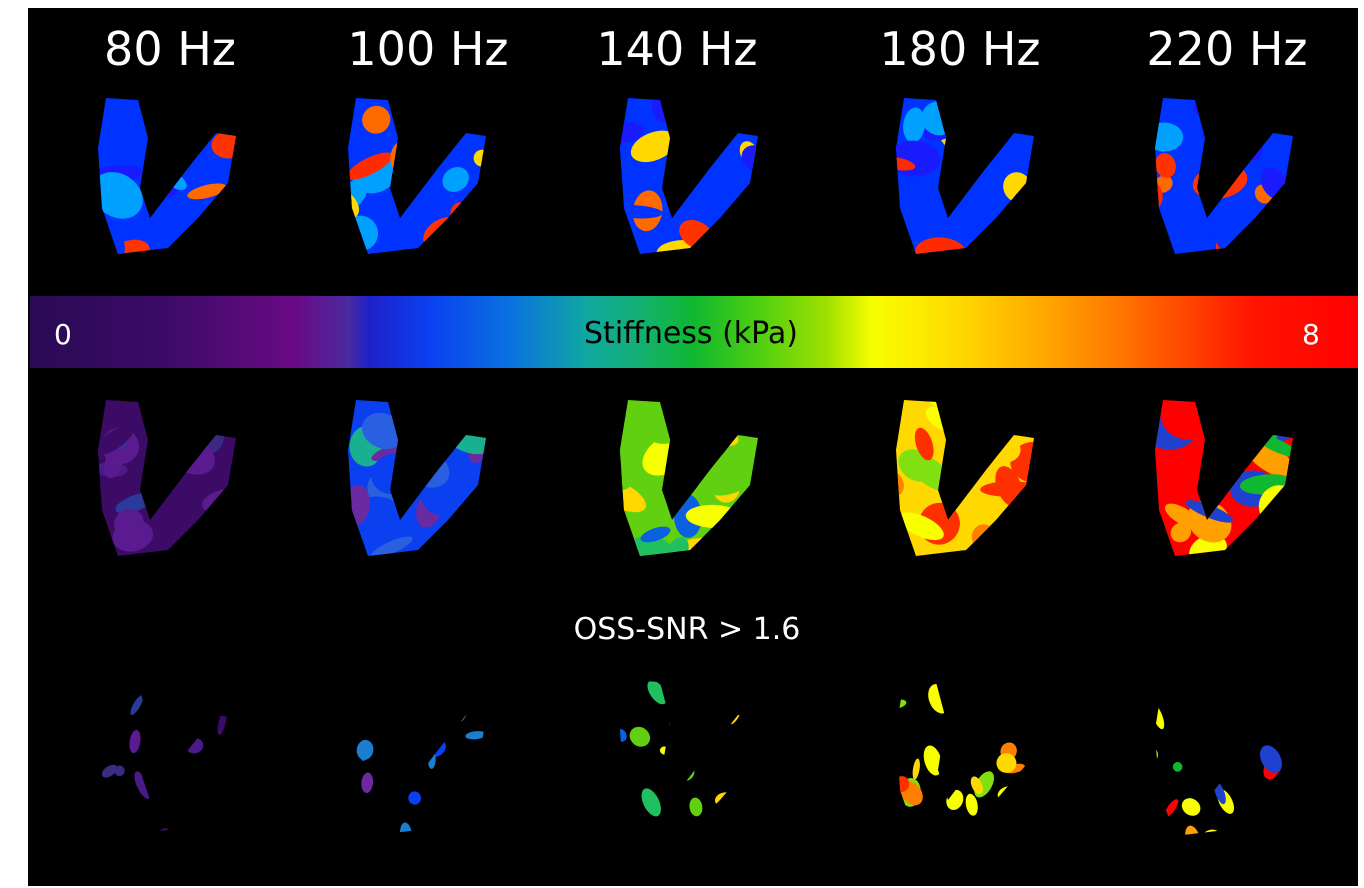 This screenshot has width=1364, height=888. What do you see at coordinates (1311, 334) in the screenshot?
I see `colorbar-max-label: 8` at bounding box center [1311, 334].